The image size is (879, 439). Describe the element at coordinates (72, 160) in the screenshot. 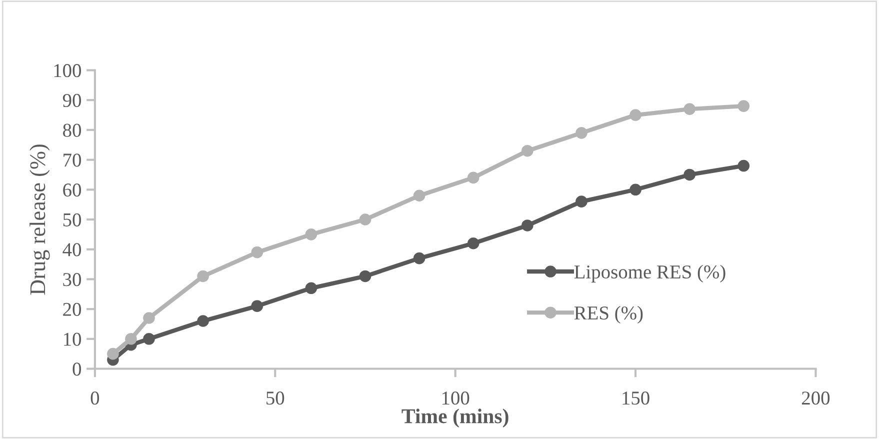

I see `y-tick-label: 70` at that location.